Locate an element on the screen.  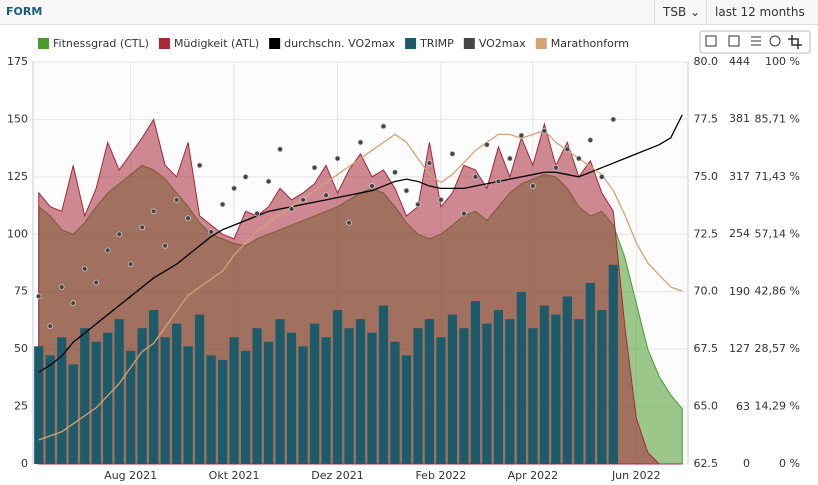
range-label: last 12 months is located at coordinates (760, 12).